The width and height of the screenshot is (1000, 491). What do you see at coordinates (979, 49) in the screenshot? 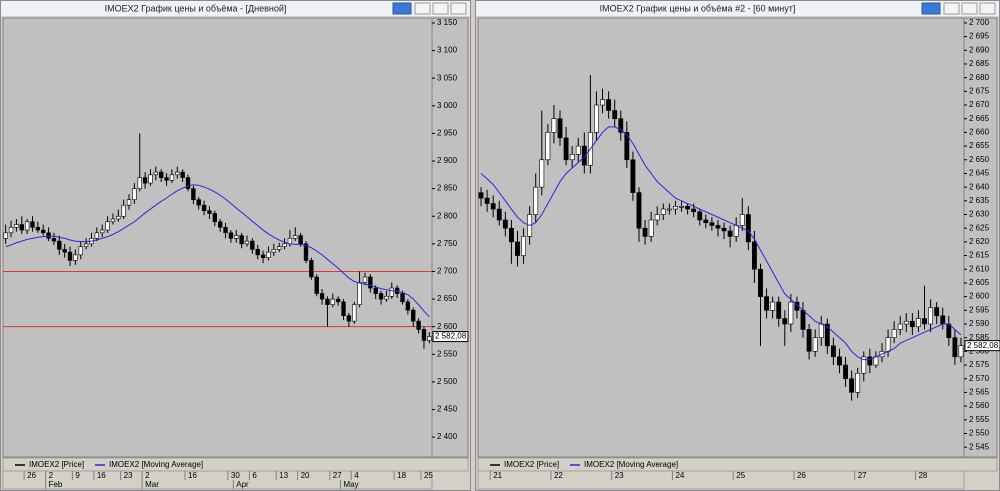
I see `y-tick-label: 2 690` at bounding box center [979, 49].